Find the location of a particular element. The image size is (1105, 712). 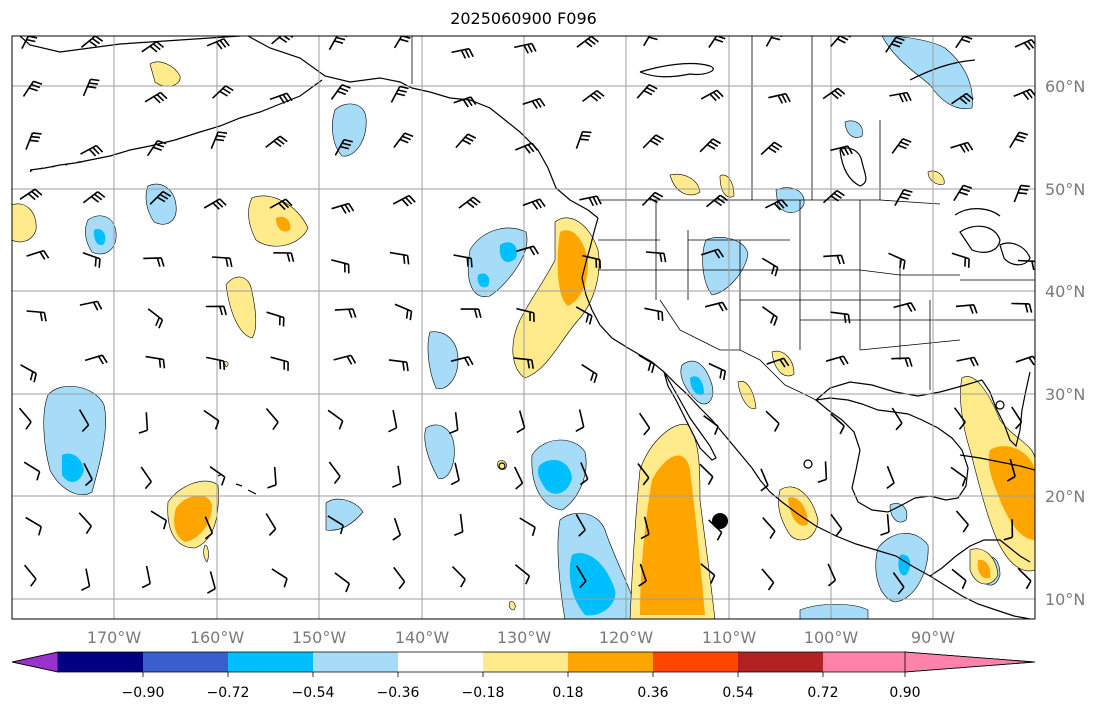

colorbar-bin is located at coordinates (780, 662).